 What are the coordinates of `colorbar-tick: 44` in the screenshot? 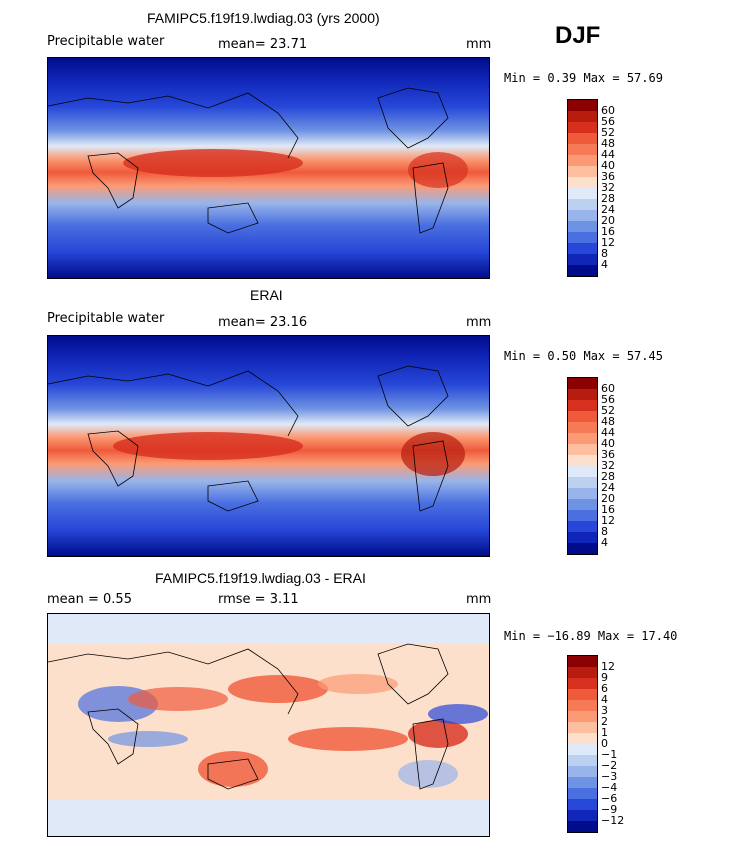 It's located at (608, 154).